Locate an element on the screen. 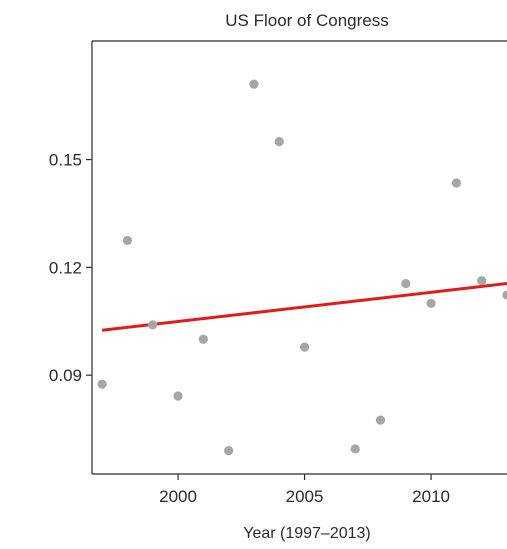 Image resolution: width=507 pixels, height=549 pixels. trend-line is located at coordinates (304, 307).